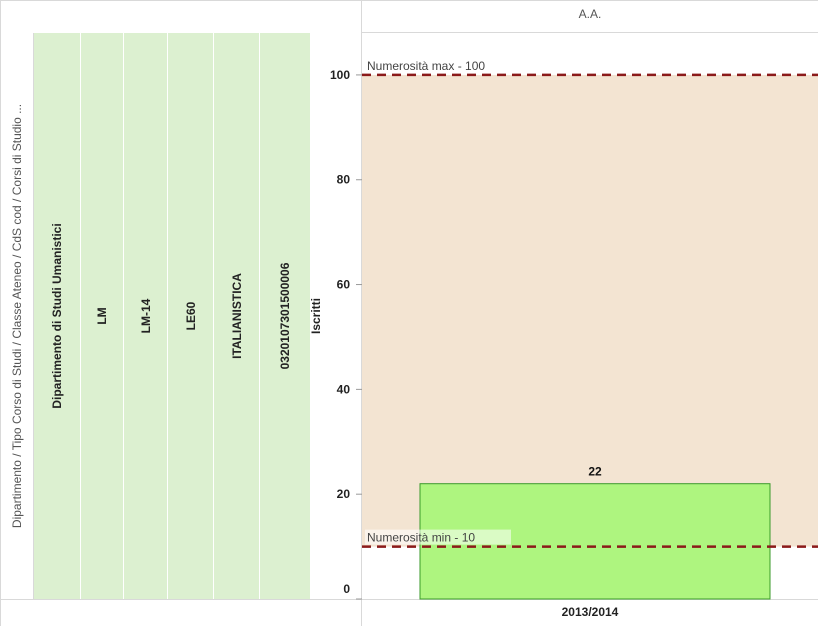 The height and width of the screenshot is (626, 818). Describe the element at coordinates (340, 75) in the screenshot. I see `y-tick-label: 100` at that location.